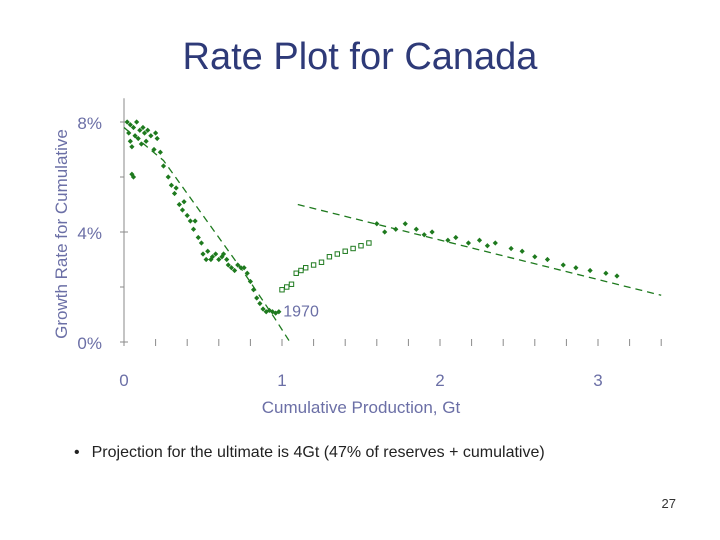 Image resolution: width=720 pixels, height=540 pixels. What do you see at coordinates (123, 380) in the screenshot?
I see `x-tick-label: 0` at bounding box center [123, 380].